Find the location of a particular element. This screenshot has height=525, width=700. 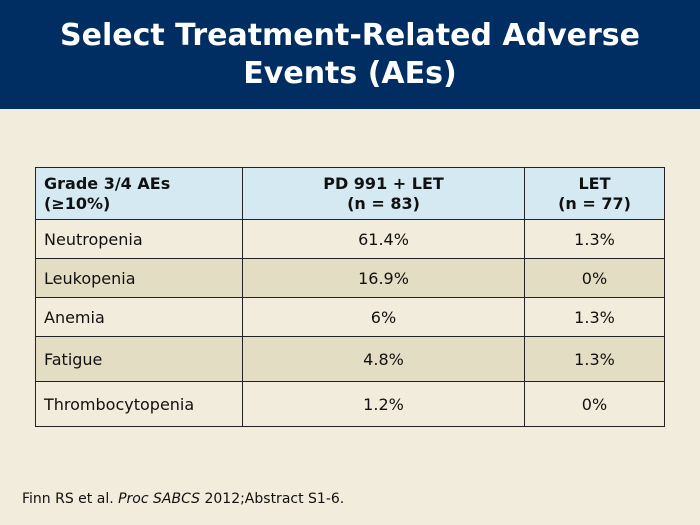

table-row: Leukopenia 16.9% 0% is located at coordinates (350, 278).